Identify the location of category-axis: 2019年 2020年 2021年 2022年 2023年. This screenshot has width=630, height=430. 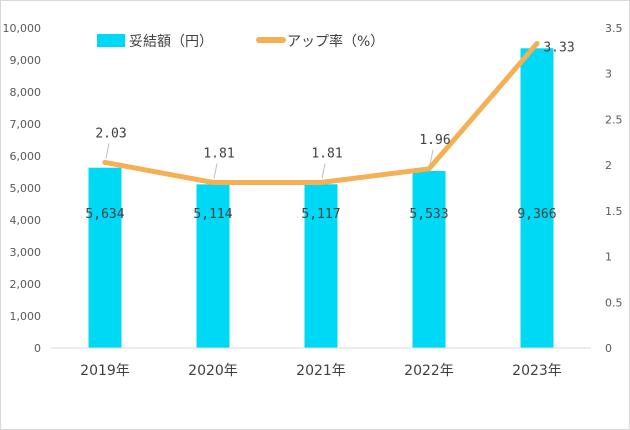
(321, 371).